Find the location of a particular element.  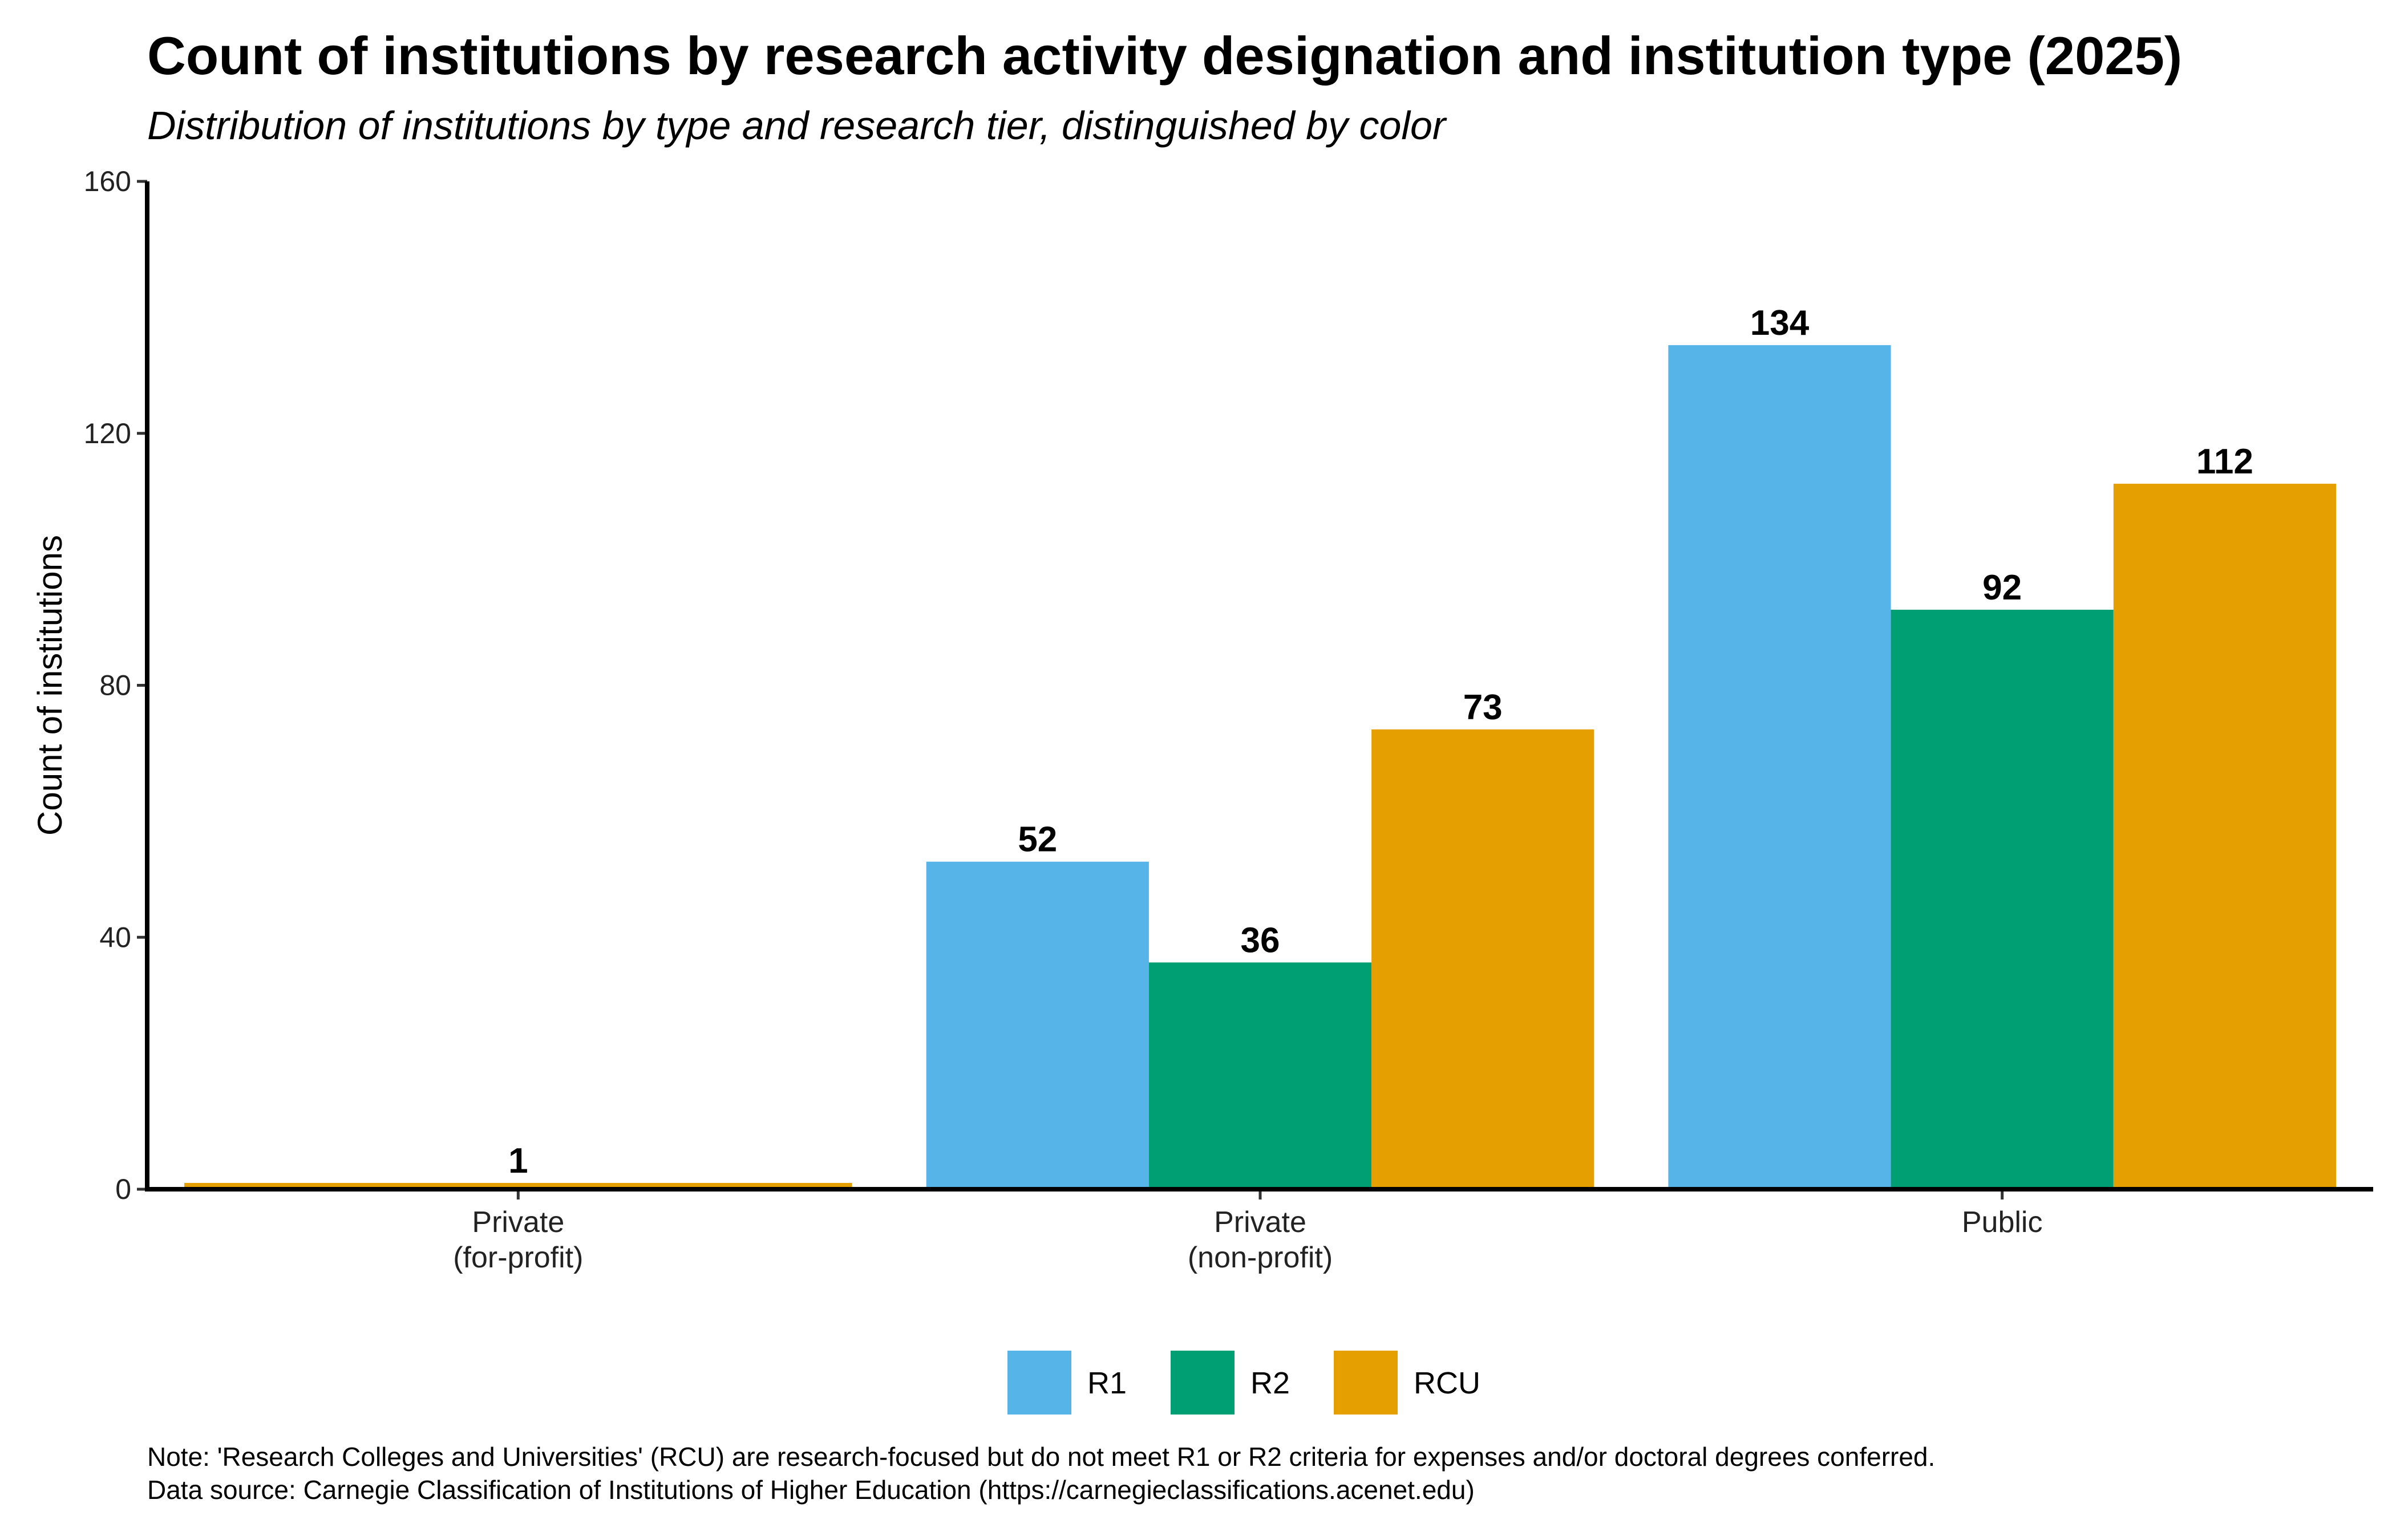

x-tick-label: (for-profit) is located at coordinates (518, 1258).